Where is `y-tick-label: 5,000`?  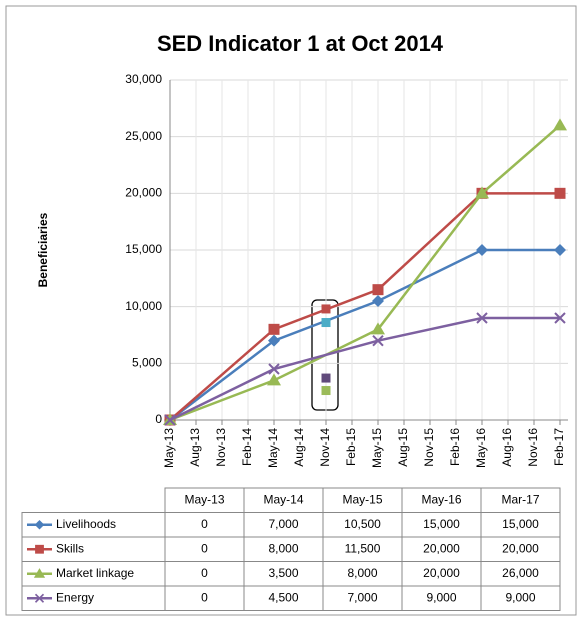
y-tick-label: 5,000 is located at coordinates (147, 363).